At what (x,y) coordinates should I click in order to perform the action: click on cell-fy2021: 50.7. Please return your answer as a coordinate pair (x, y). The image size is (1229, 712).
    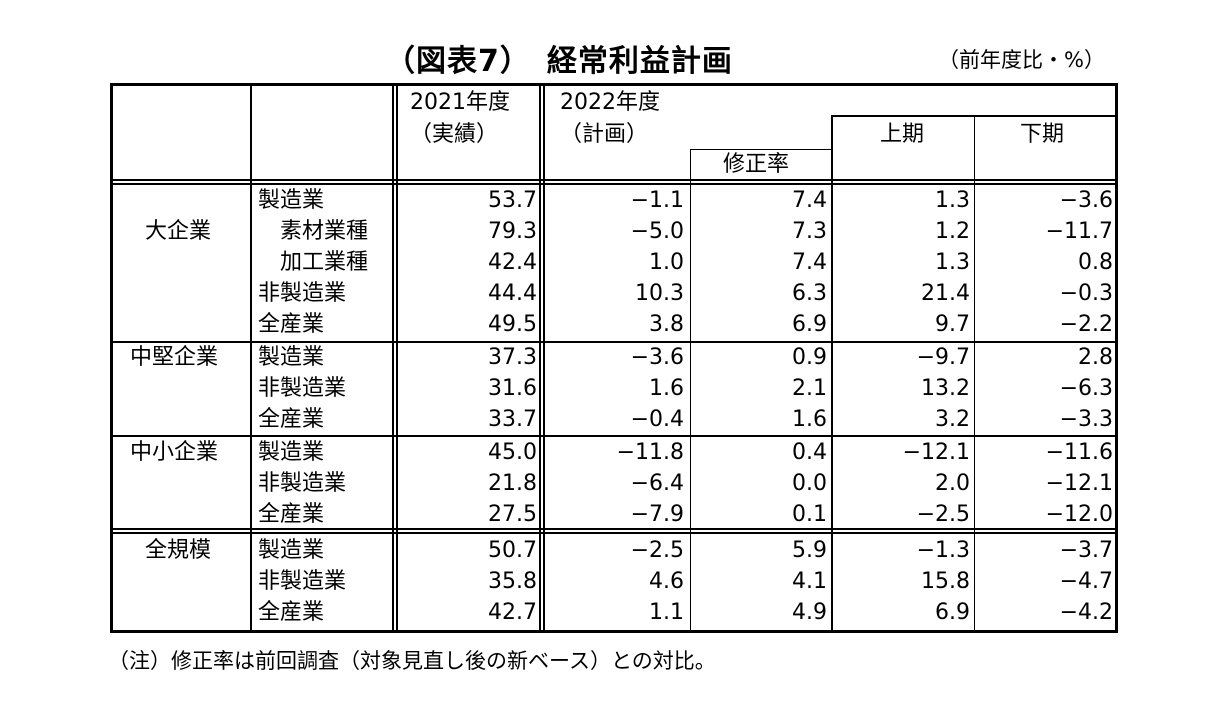
    Looking at the image, I should click on (512, 550).